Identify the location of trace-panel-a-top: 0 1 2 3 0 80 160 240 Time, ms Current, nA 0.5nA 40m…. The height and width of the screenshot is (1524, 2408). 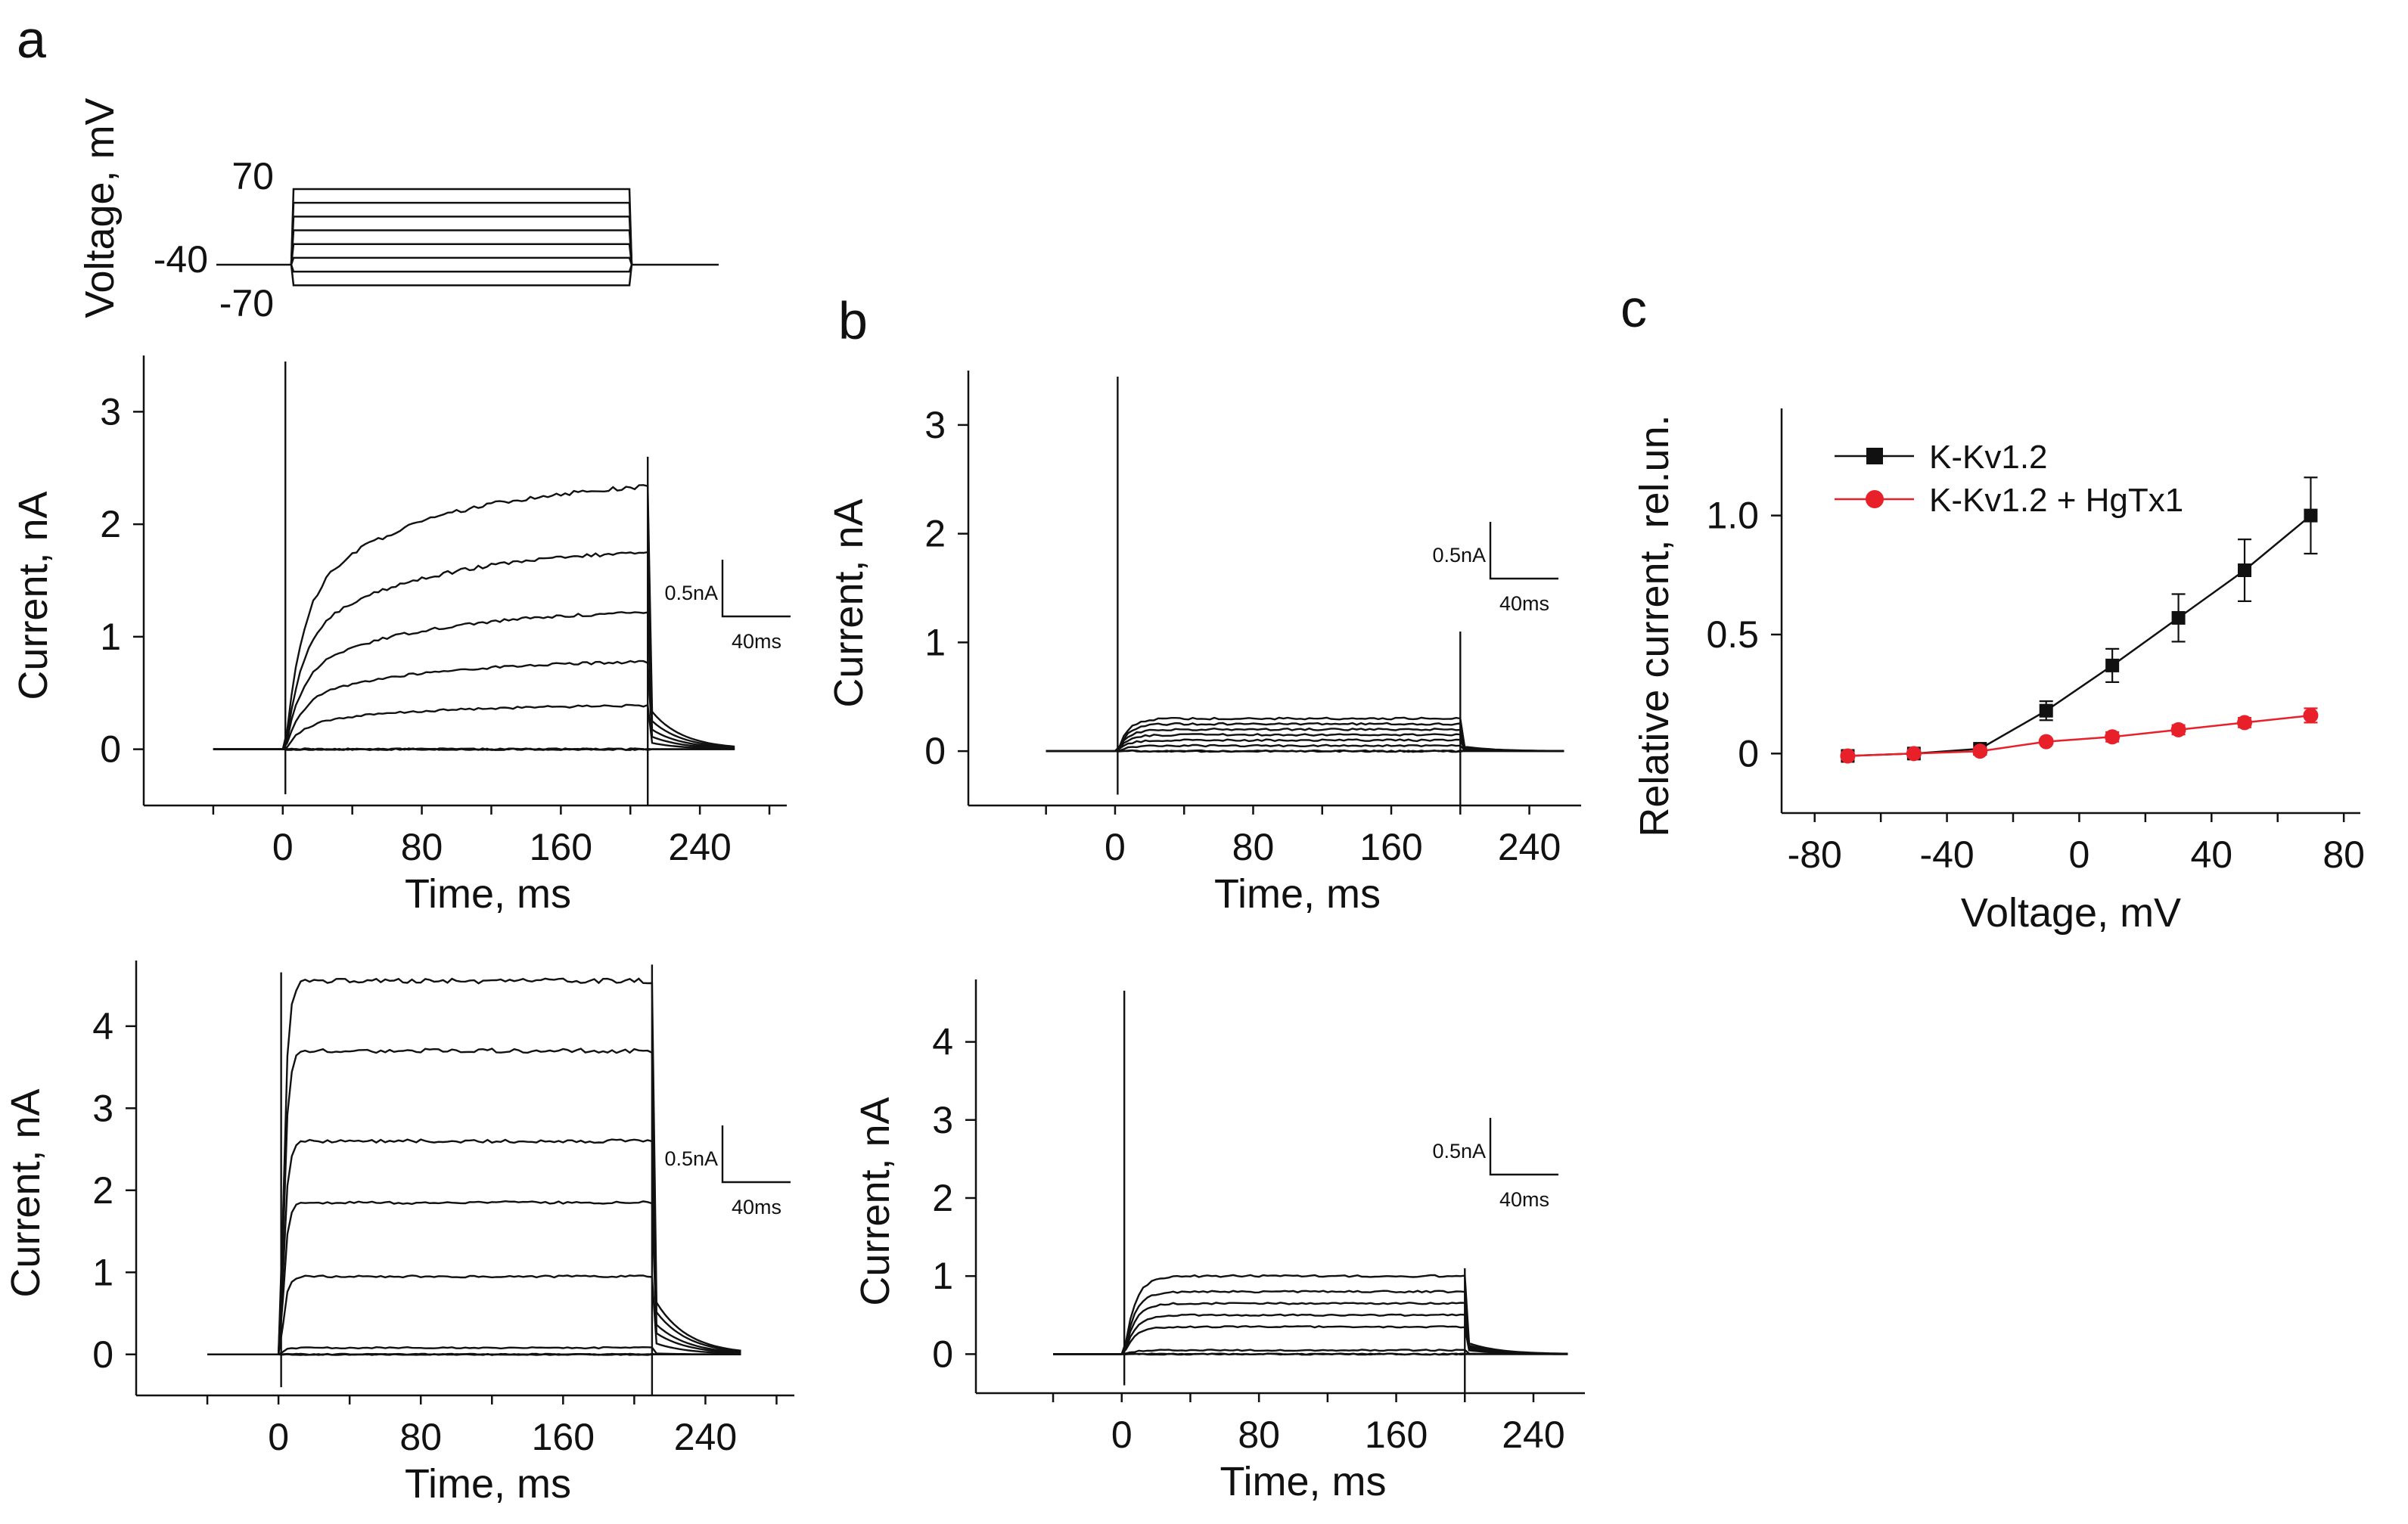
(401, 636).